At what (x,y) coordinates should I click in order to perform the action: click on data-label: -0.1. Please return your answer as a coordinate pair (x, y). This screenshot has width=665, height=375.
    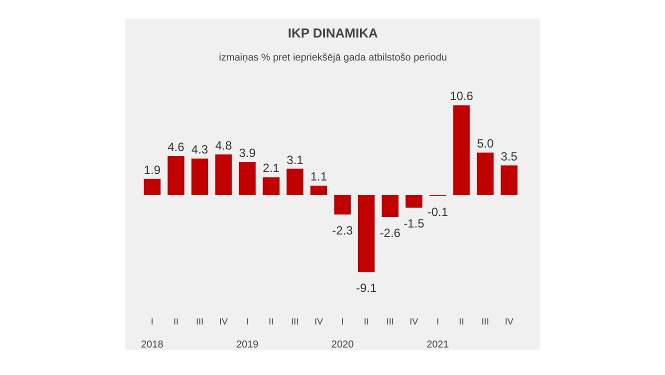
    Looking at the image, I should click on (437, 211).